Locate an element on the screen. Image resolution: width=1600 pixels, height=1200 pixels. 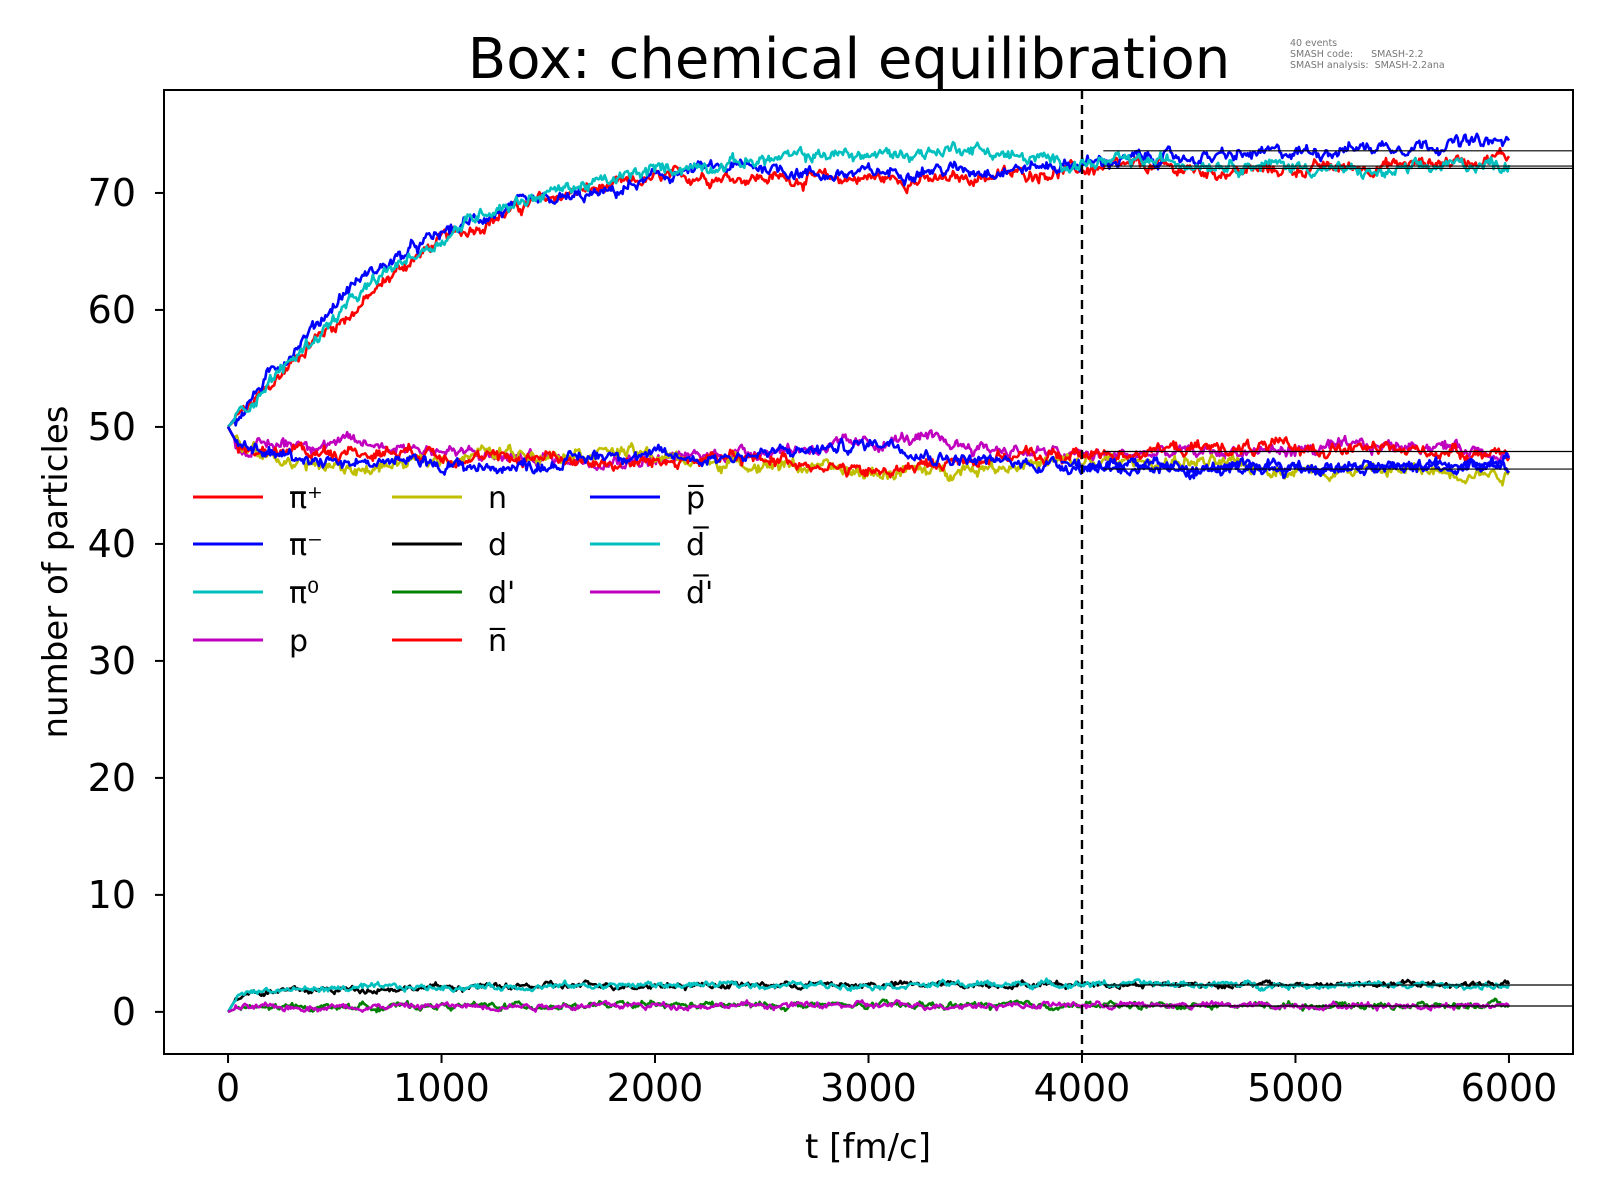
x-axis-ticks: 0 1000 2000 3000 4000 5000 6000 is located at coordinates (886, 1082).